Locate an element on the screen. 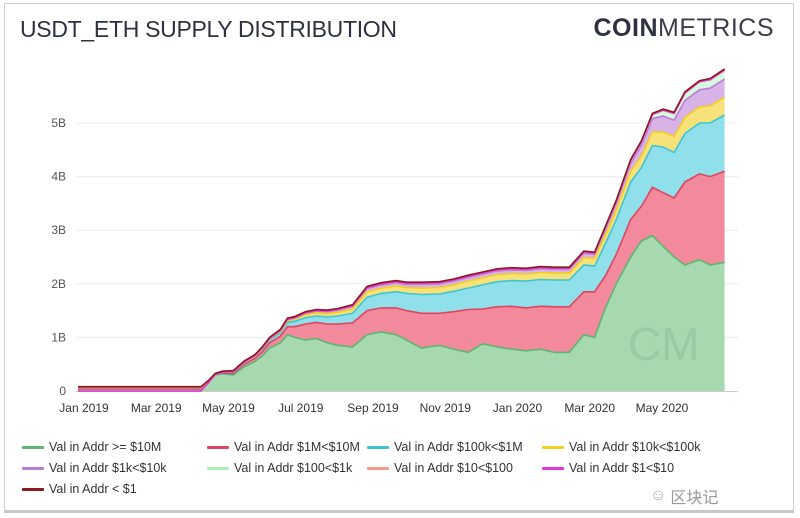 The image size is (800, 518). legend-label: Val in Addr $10<$100 is located at coordinates (453, 468).